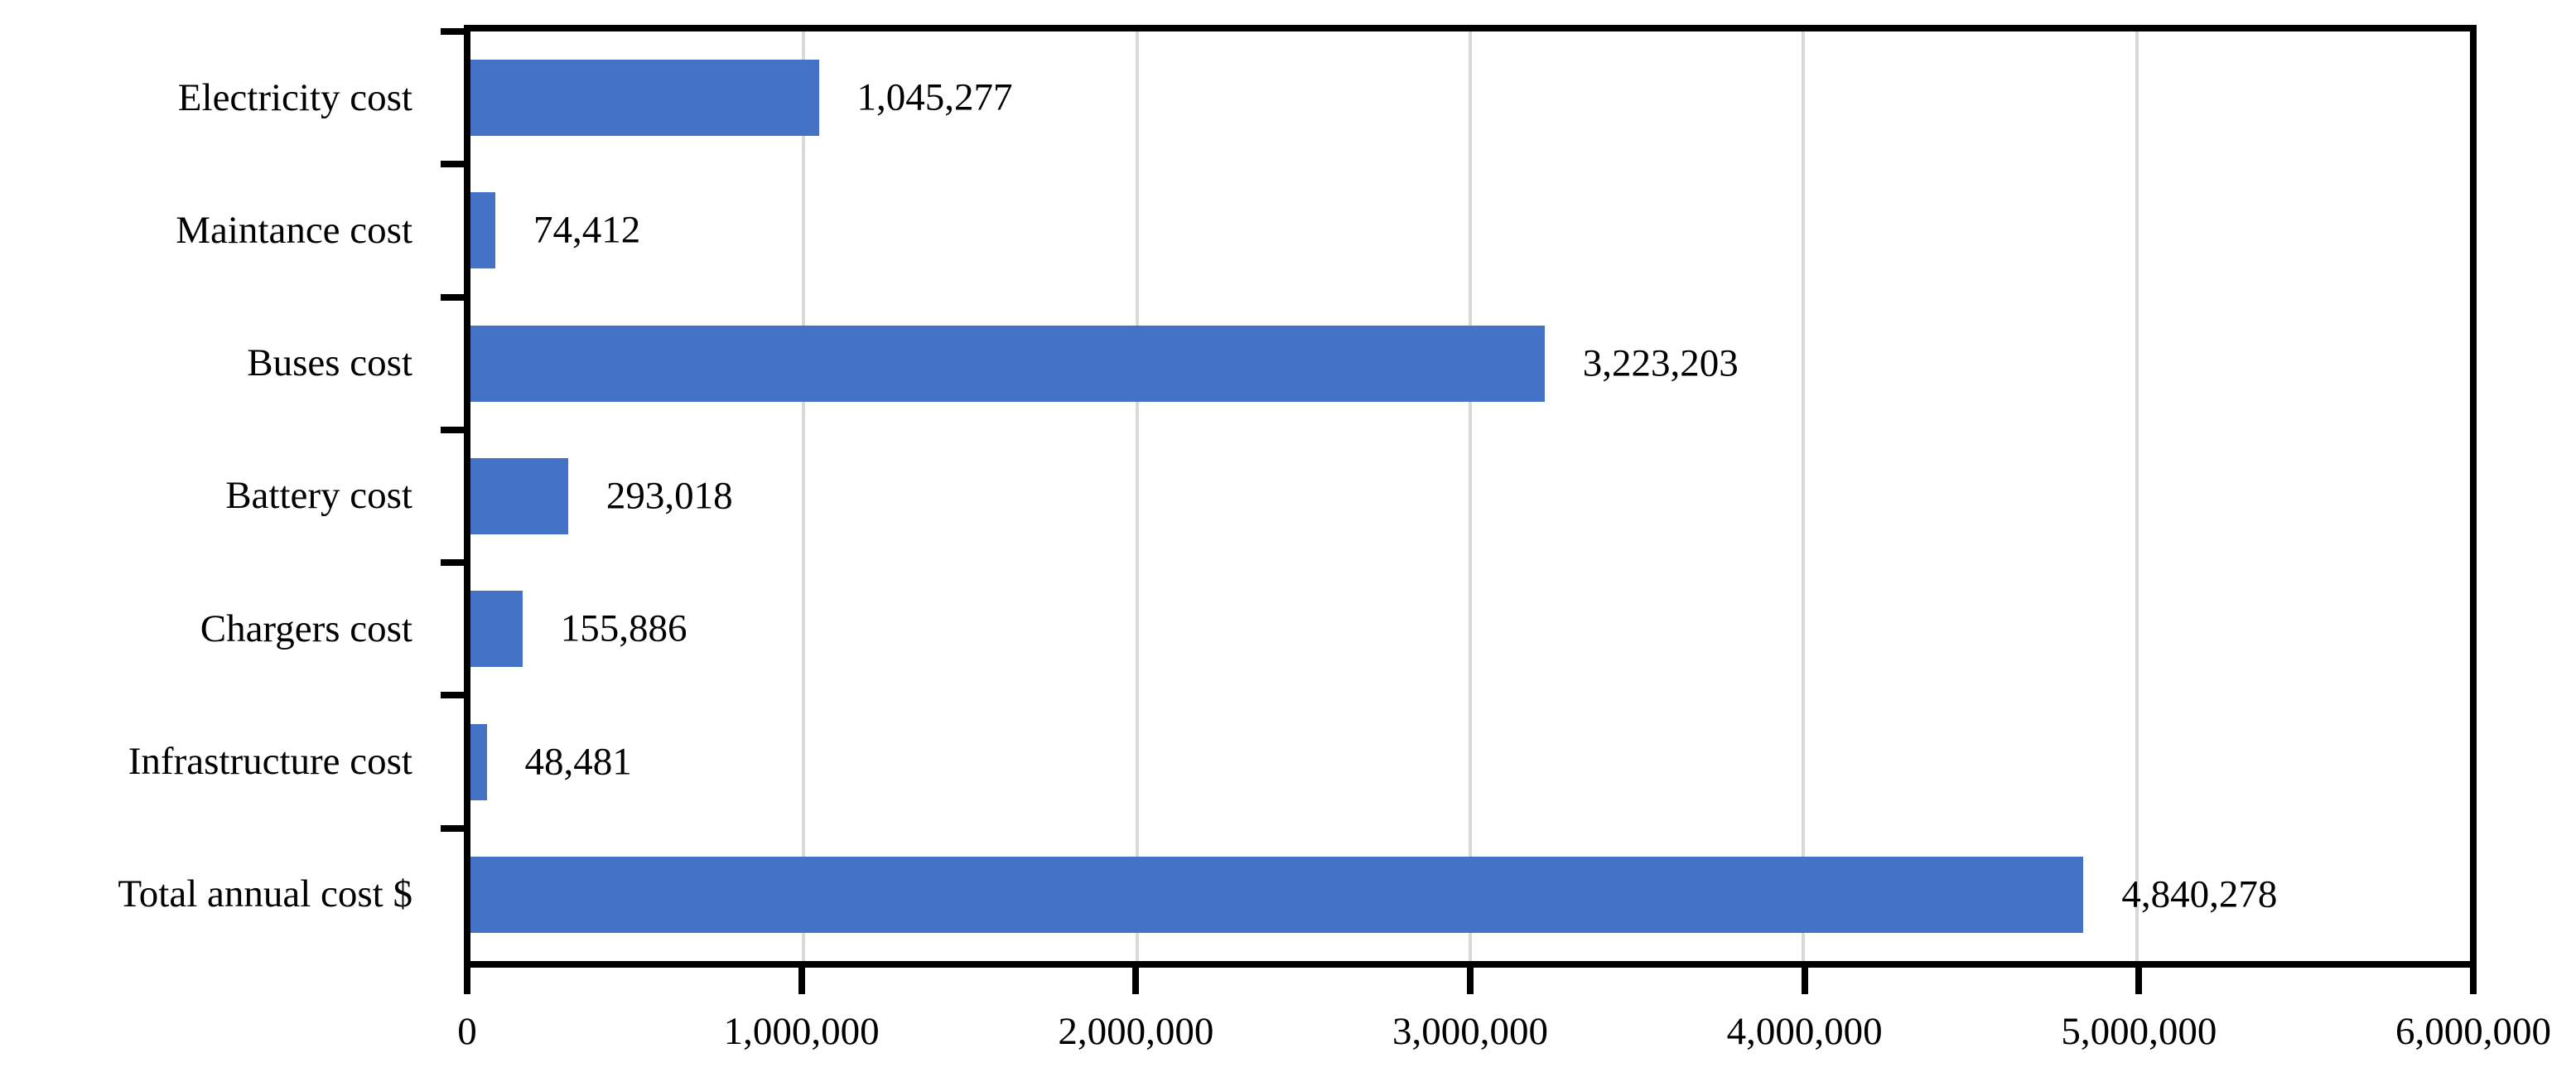  I want to click on bar-value-label: 155,886, so click(623, 628).